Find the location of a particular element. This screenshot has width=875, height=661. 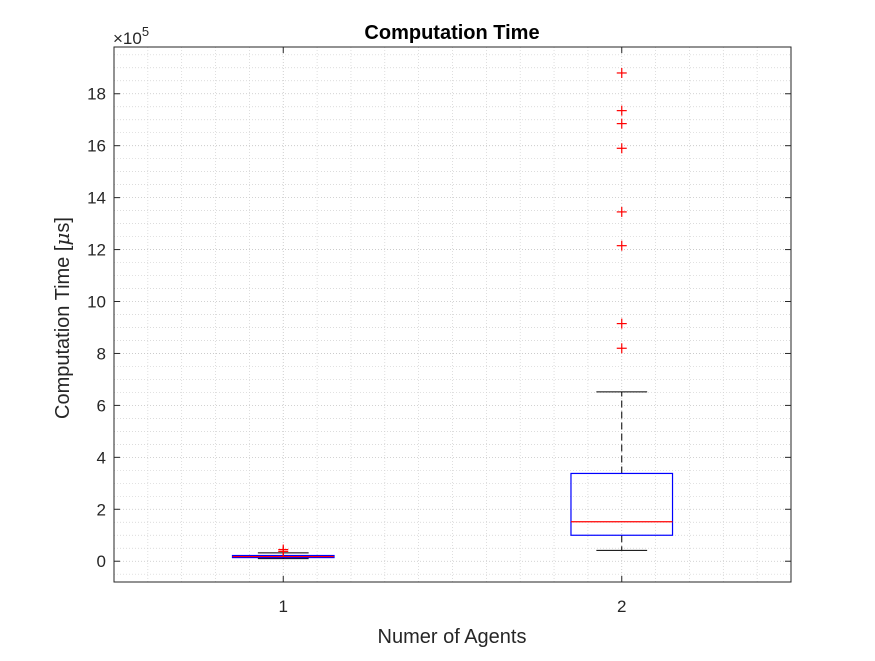

y-tick-label: 18 is located at coordinates (96, 94).